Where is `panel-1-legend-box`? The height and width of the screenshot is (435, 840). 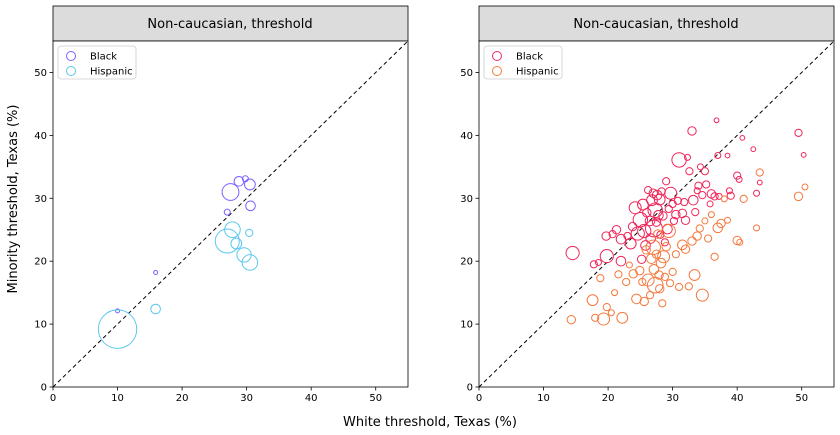 panel-1-legend-box is located at coordinates (97, 62).